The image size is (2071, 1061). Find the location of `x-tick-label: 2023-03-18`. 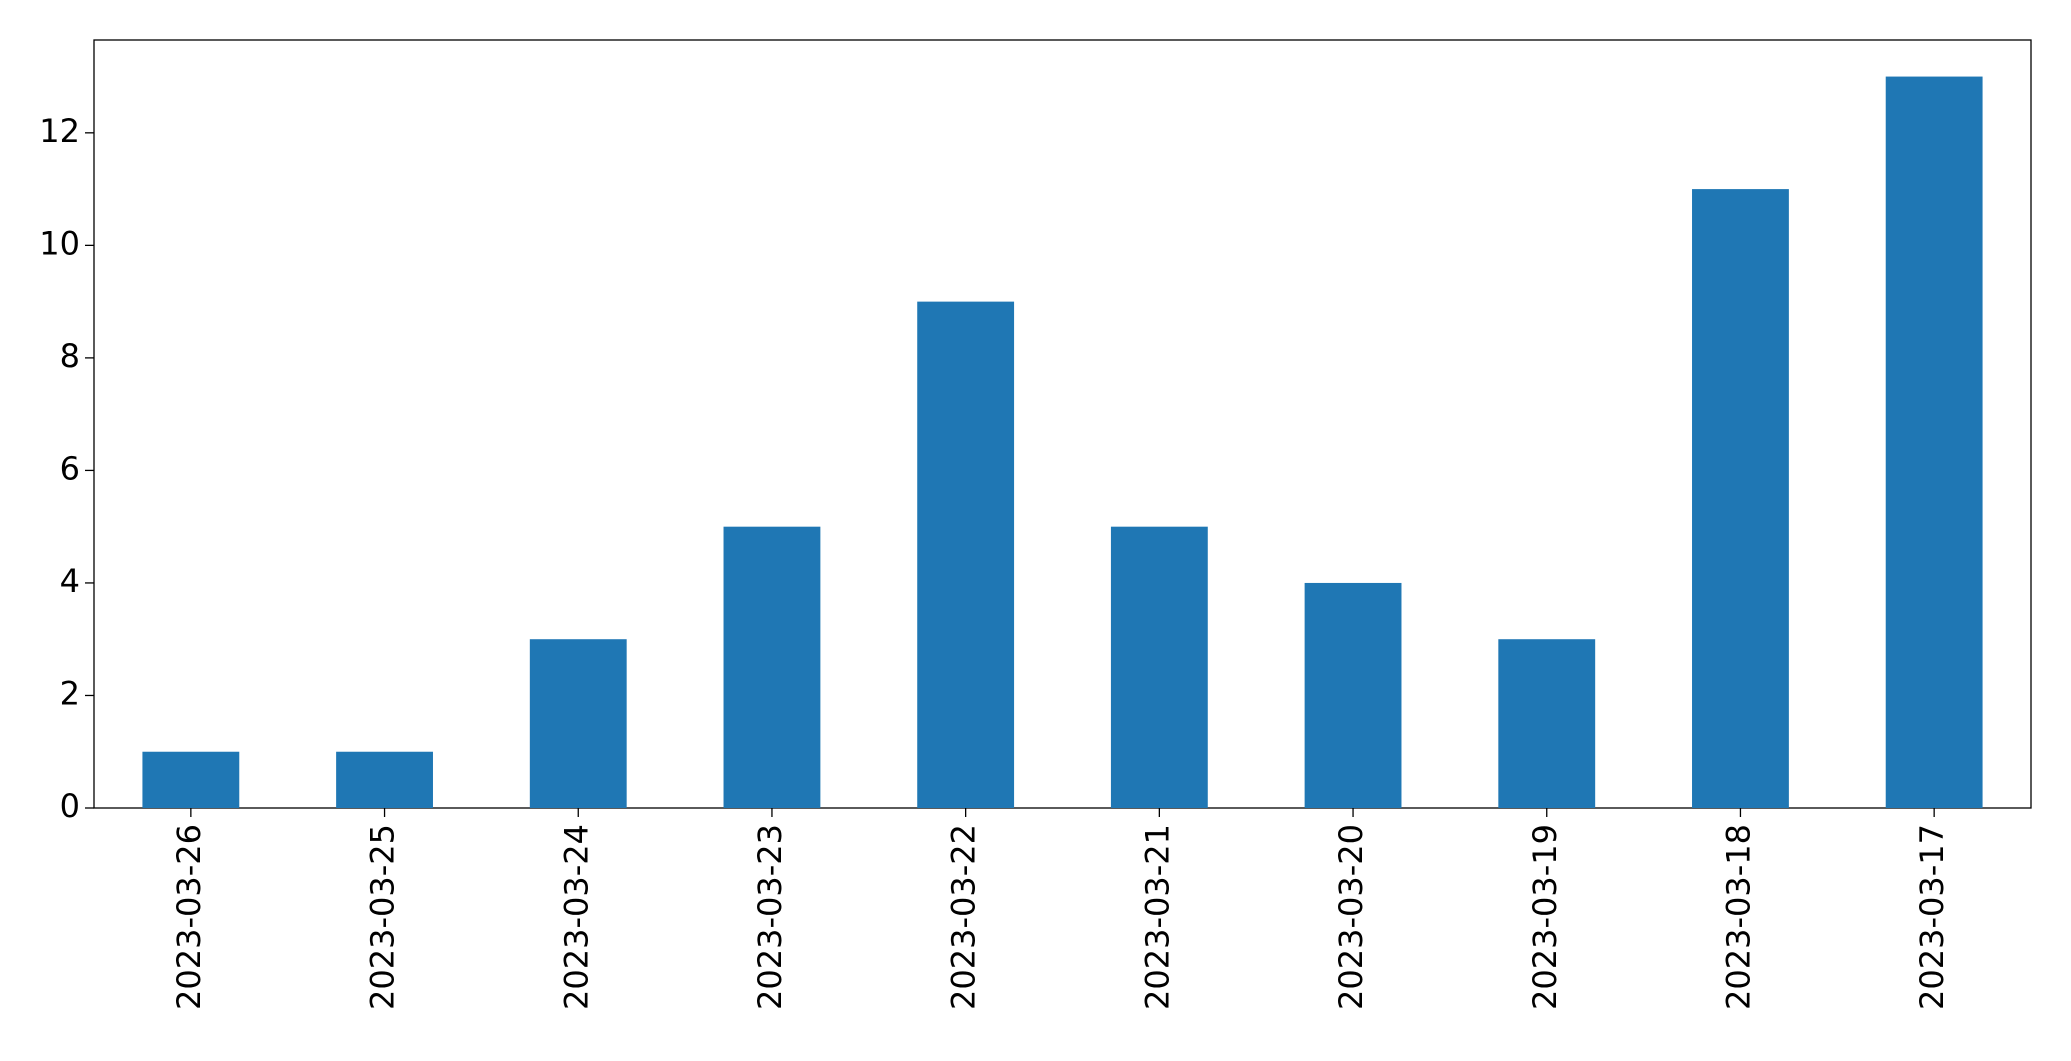

x-tick-label: 2023-03-18 is located at coordinates (1738, 917).